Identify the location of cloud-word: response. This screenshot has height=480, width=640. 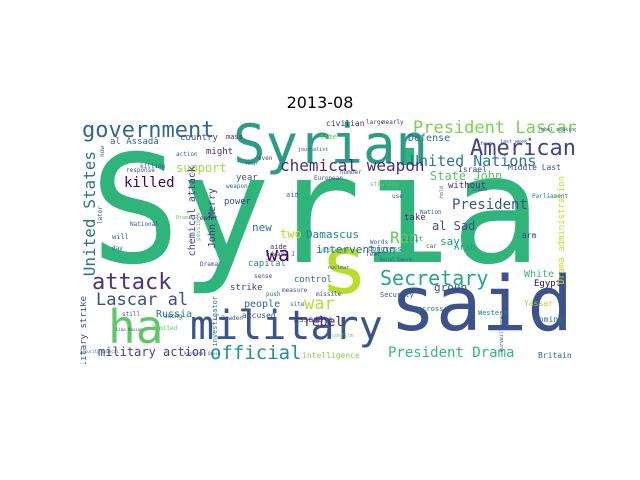
(140, 170).